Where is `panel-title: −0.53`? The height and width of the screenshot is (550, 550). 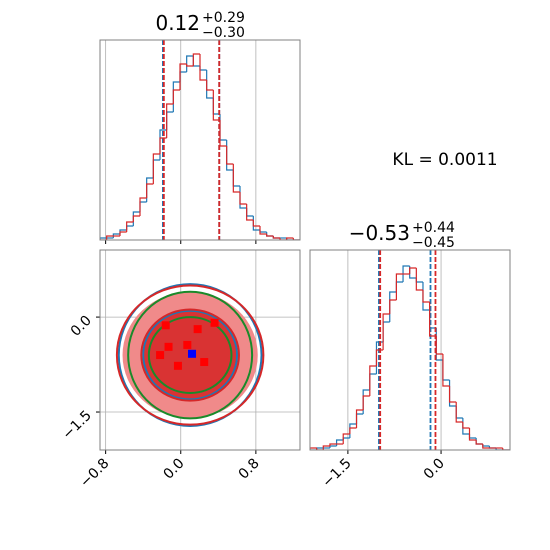 panel-title: −0.53 is located at coordinates (379, 233).